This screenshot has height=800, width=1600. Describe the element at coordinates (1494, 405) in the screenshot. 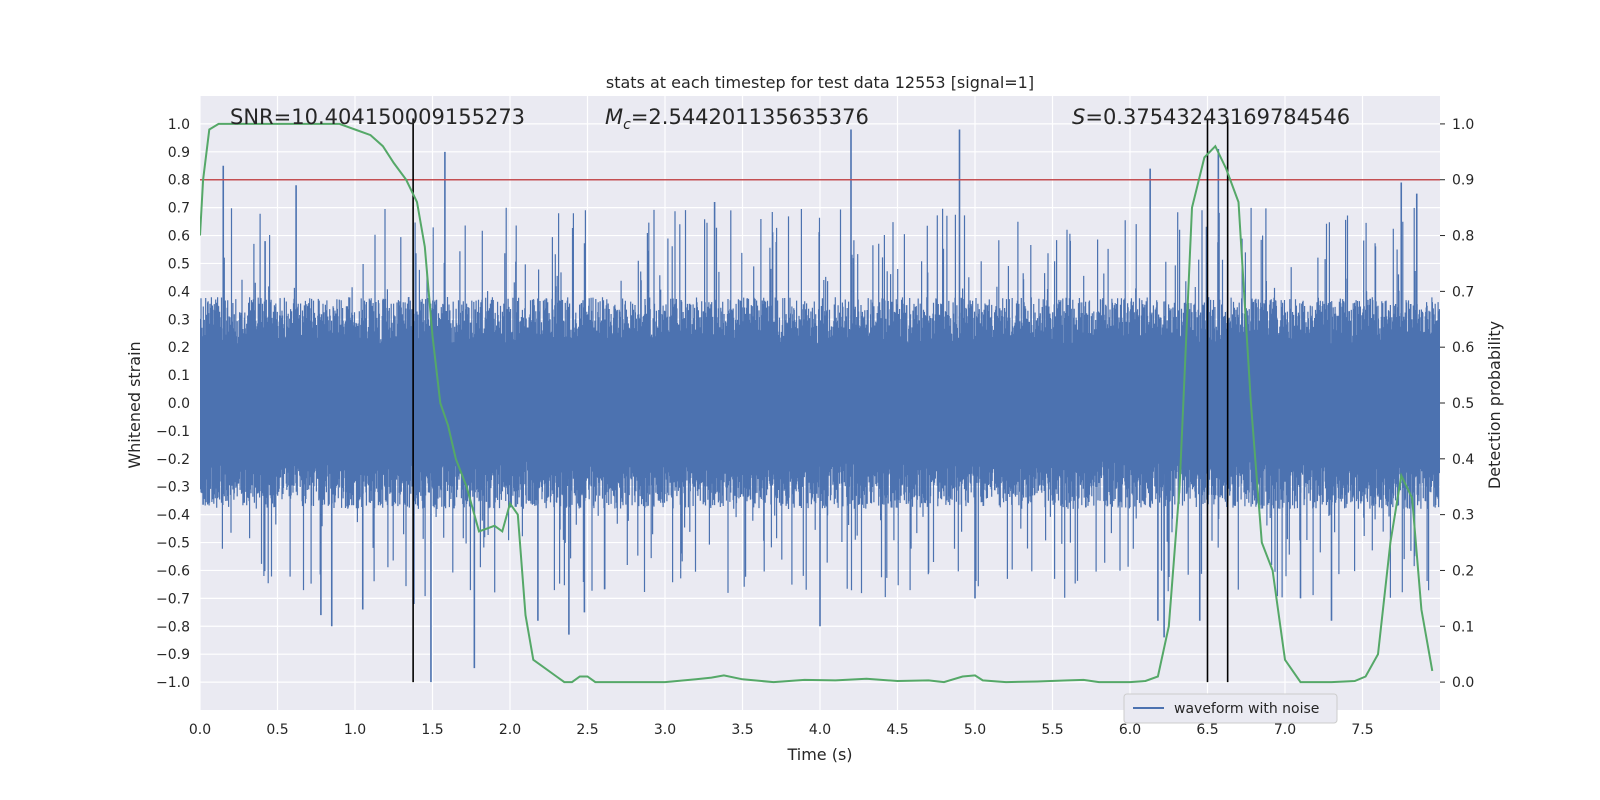

I see `y-axis-right-label: Detection probability` at that location.